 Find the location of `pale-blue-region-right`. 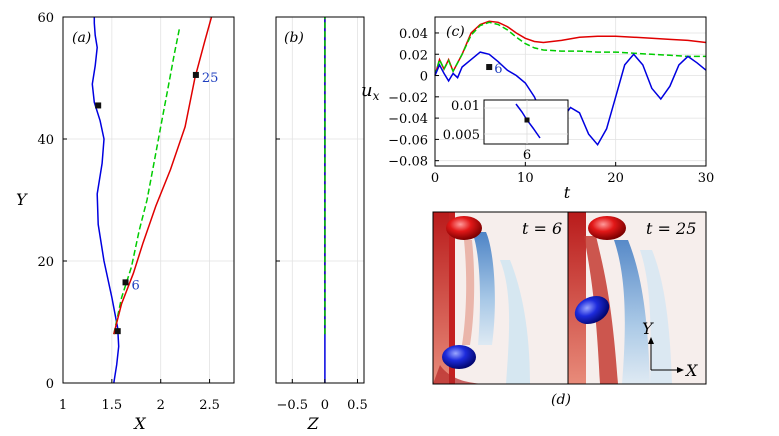

pale-blue-region-right is located at coordinates (656, 317).